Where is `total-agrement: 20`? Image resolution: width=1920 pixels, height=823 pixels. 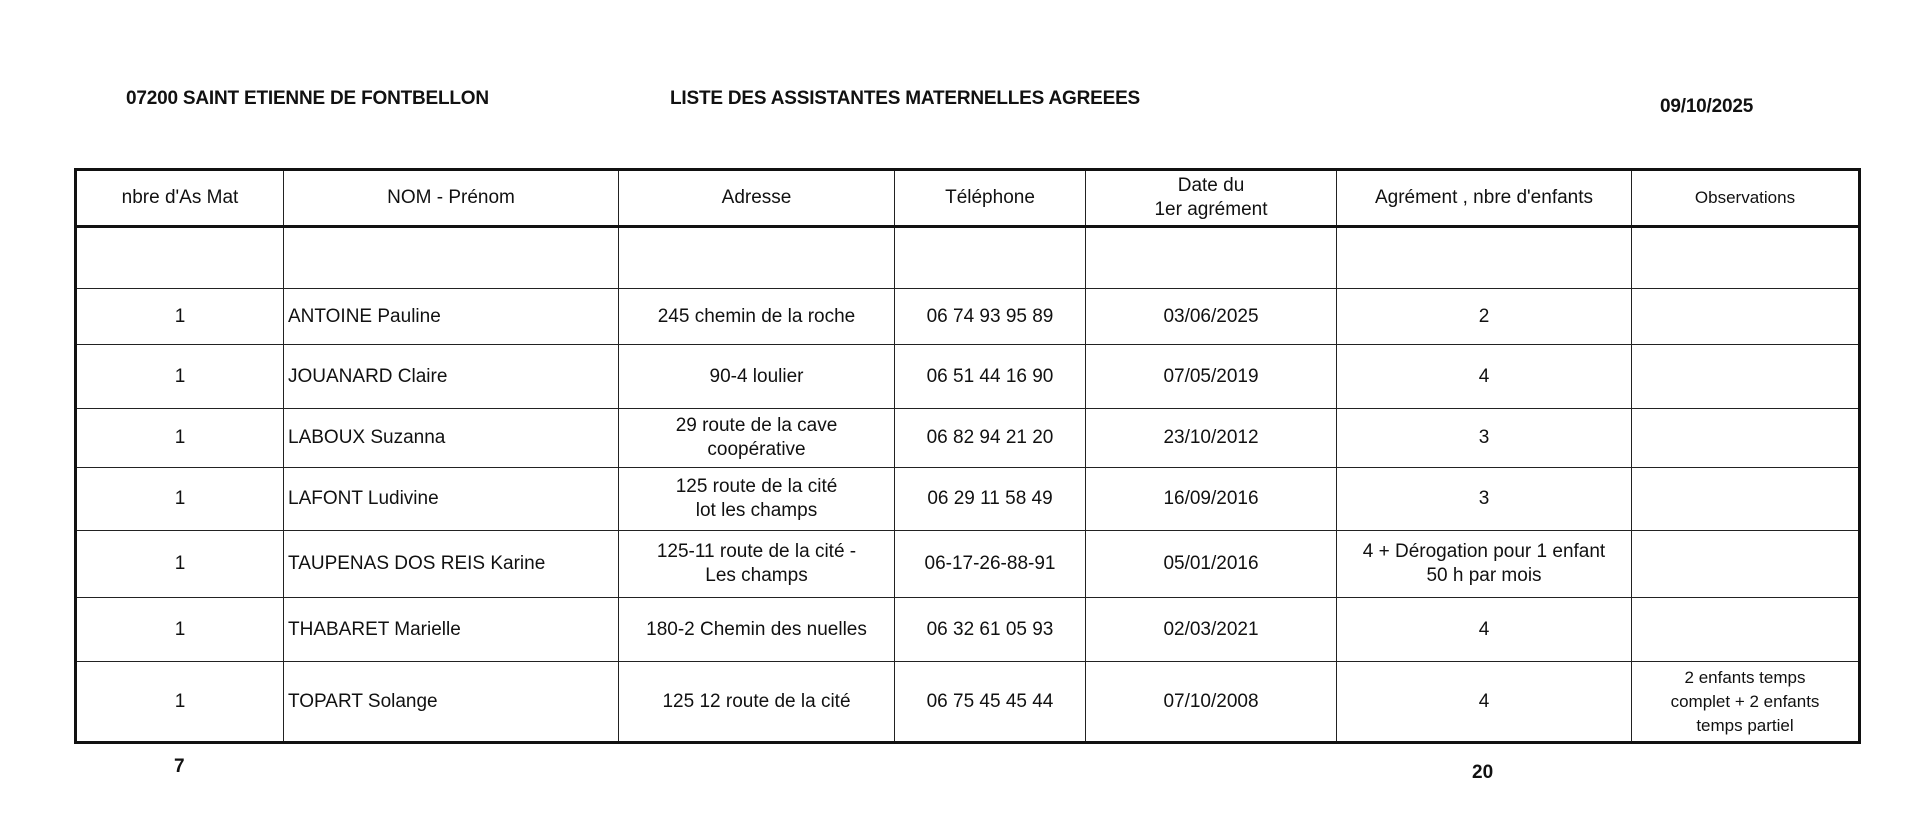
total-agrement: 20 is located at coordinates (1483, 772).